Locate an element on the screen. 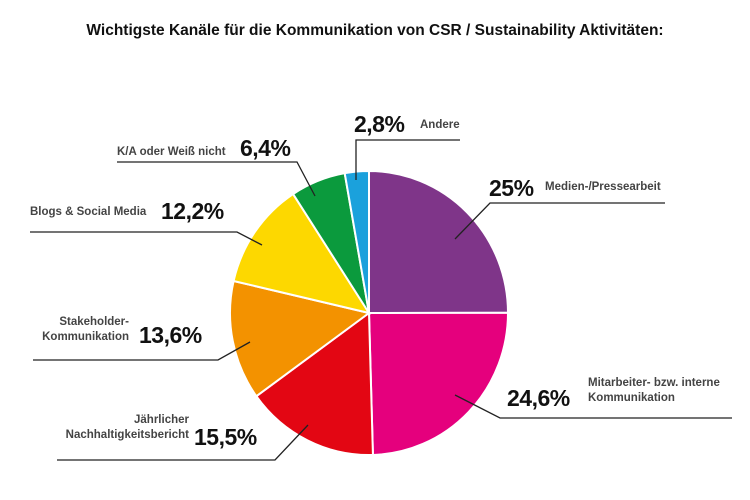  leader-line-blogs is located at coordinates (146, 238).